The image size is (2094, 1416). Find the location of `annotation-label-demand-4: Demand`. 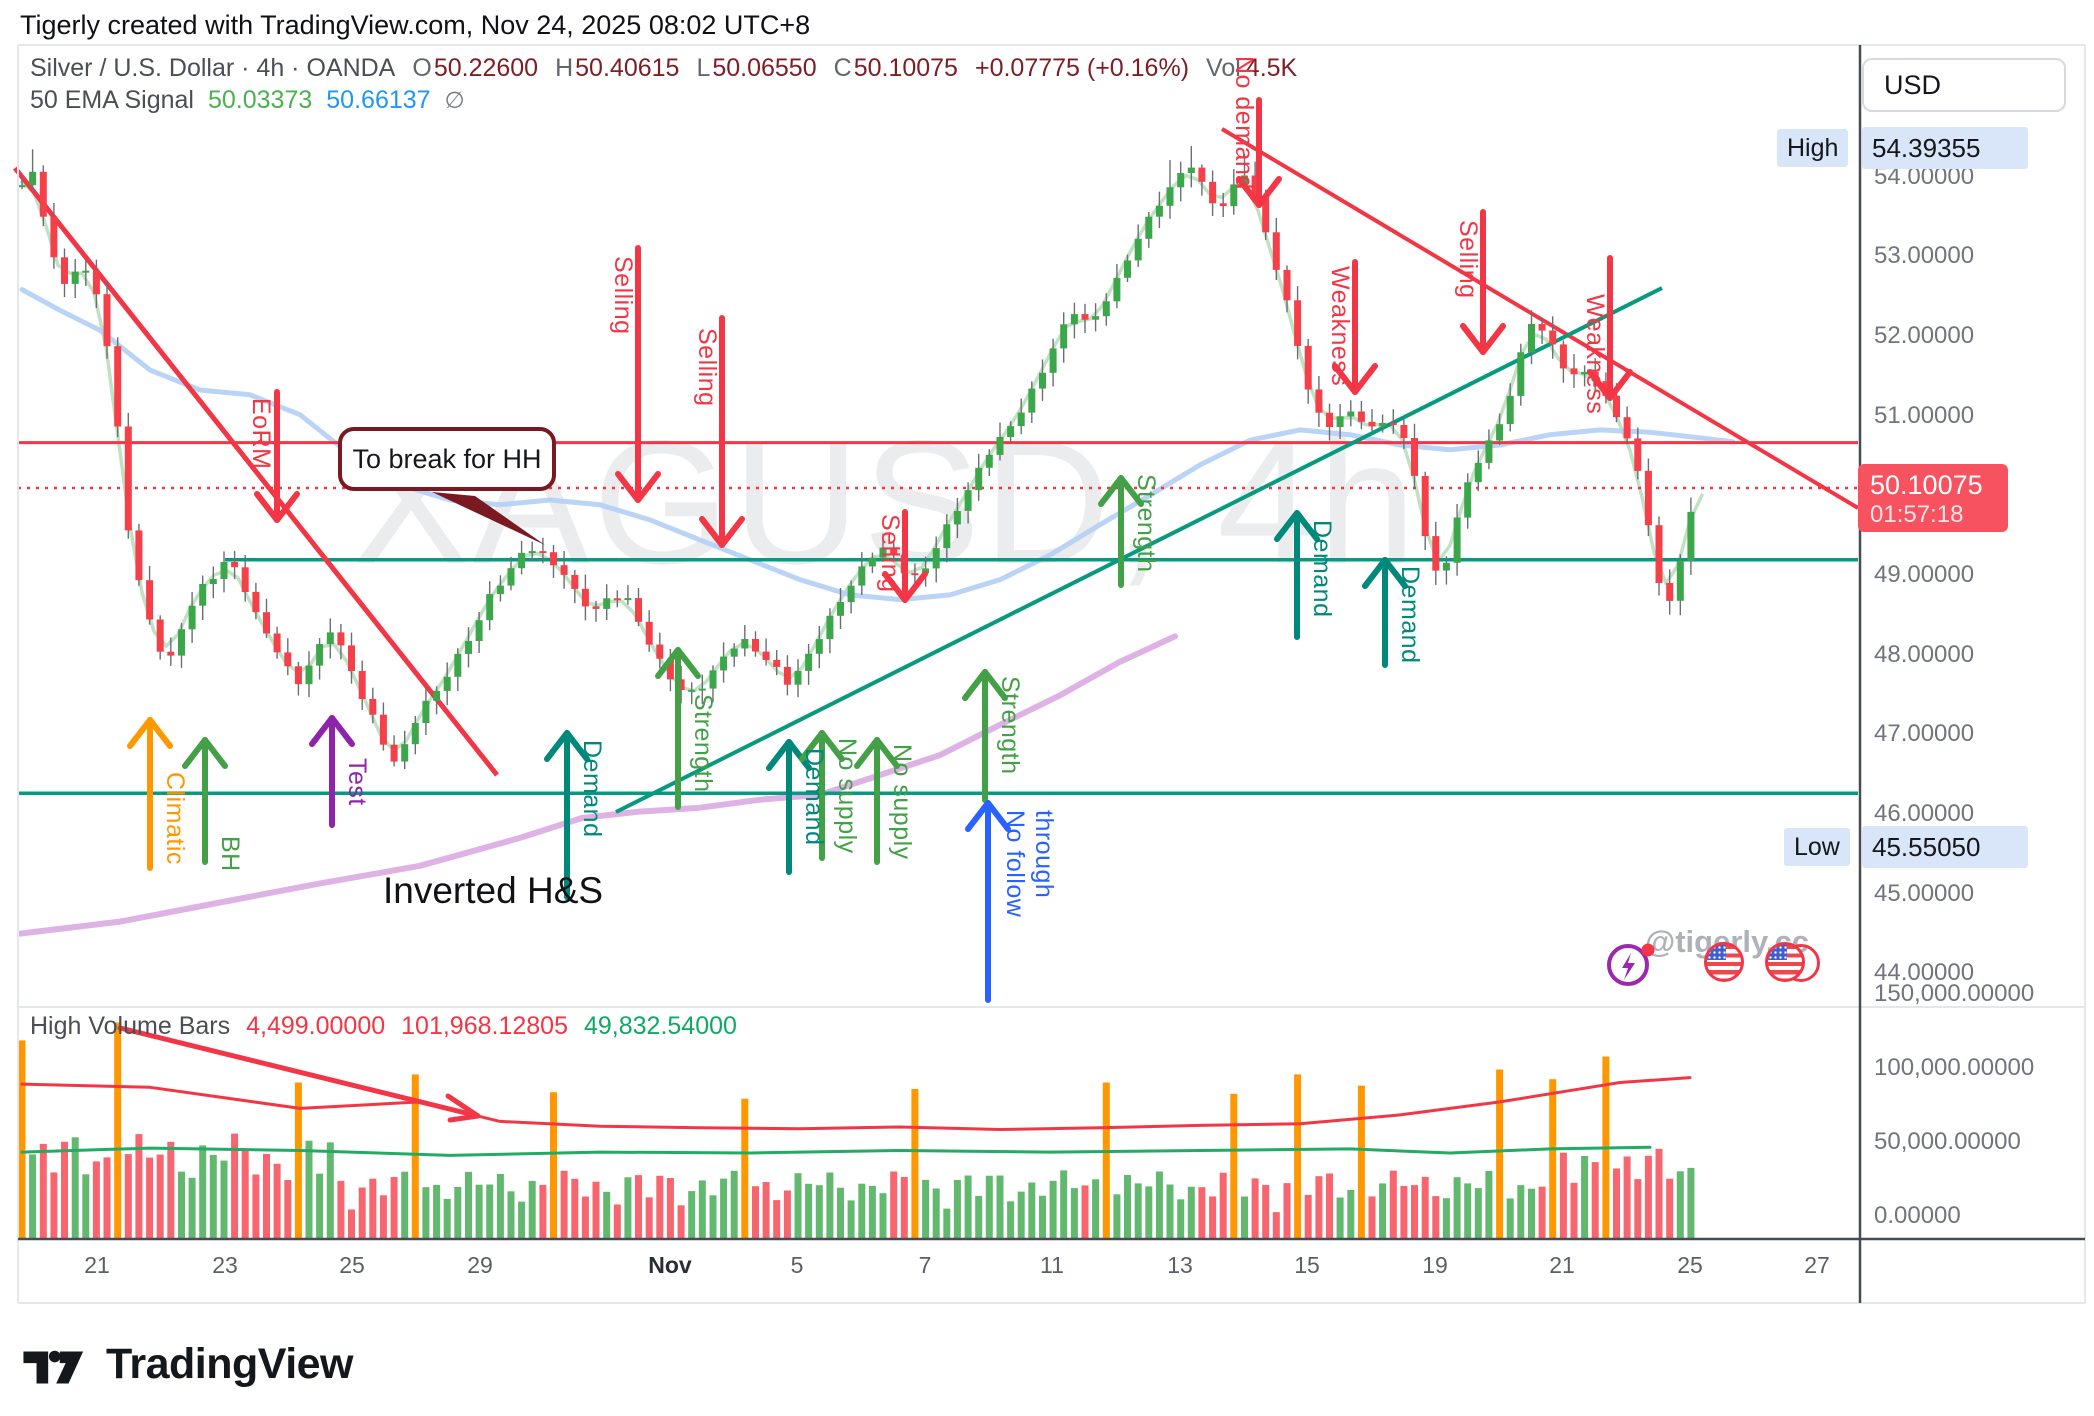

annotation-label-demand-4: Demand is located at coordinates (1410, 615).